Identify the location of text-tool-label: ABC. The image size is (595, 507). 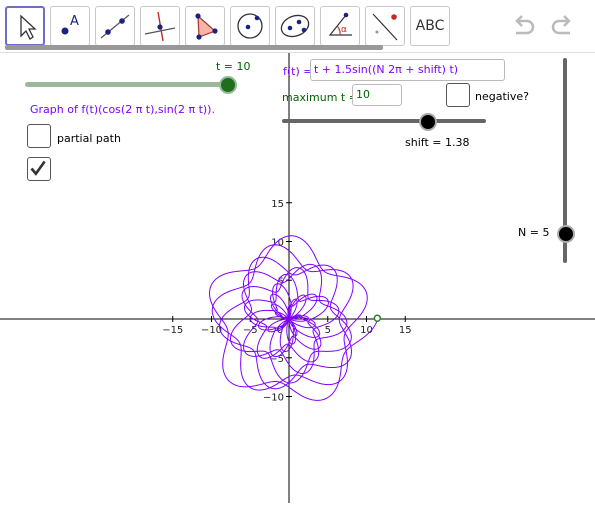
(430, 26).